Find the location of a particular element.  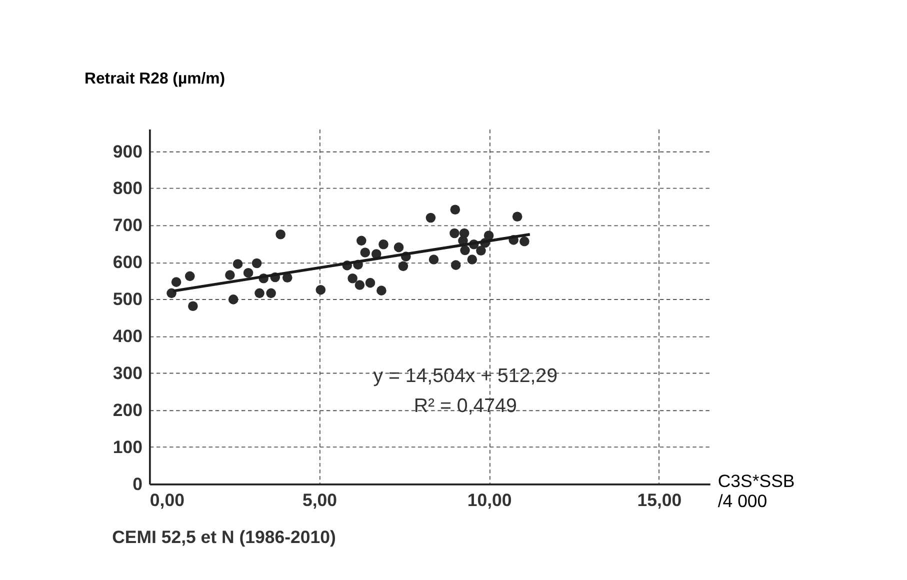

y-tick-label: 600 is located at coordinates (127, 262).